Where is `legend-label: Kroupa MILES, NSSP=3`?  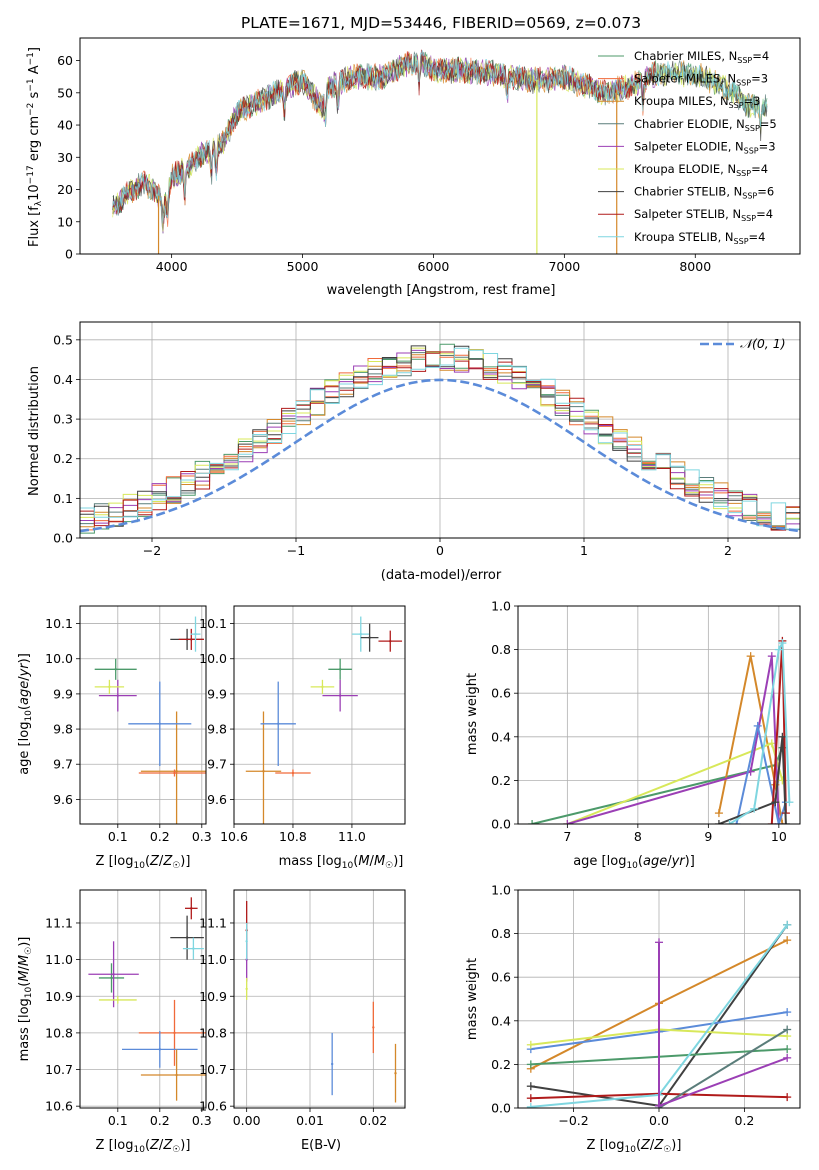
legend-label: Kroupa MILES, NSSP=3 is located at coordinates (697, 102).